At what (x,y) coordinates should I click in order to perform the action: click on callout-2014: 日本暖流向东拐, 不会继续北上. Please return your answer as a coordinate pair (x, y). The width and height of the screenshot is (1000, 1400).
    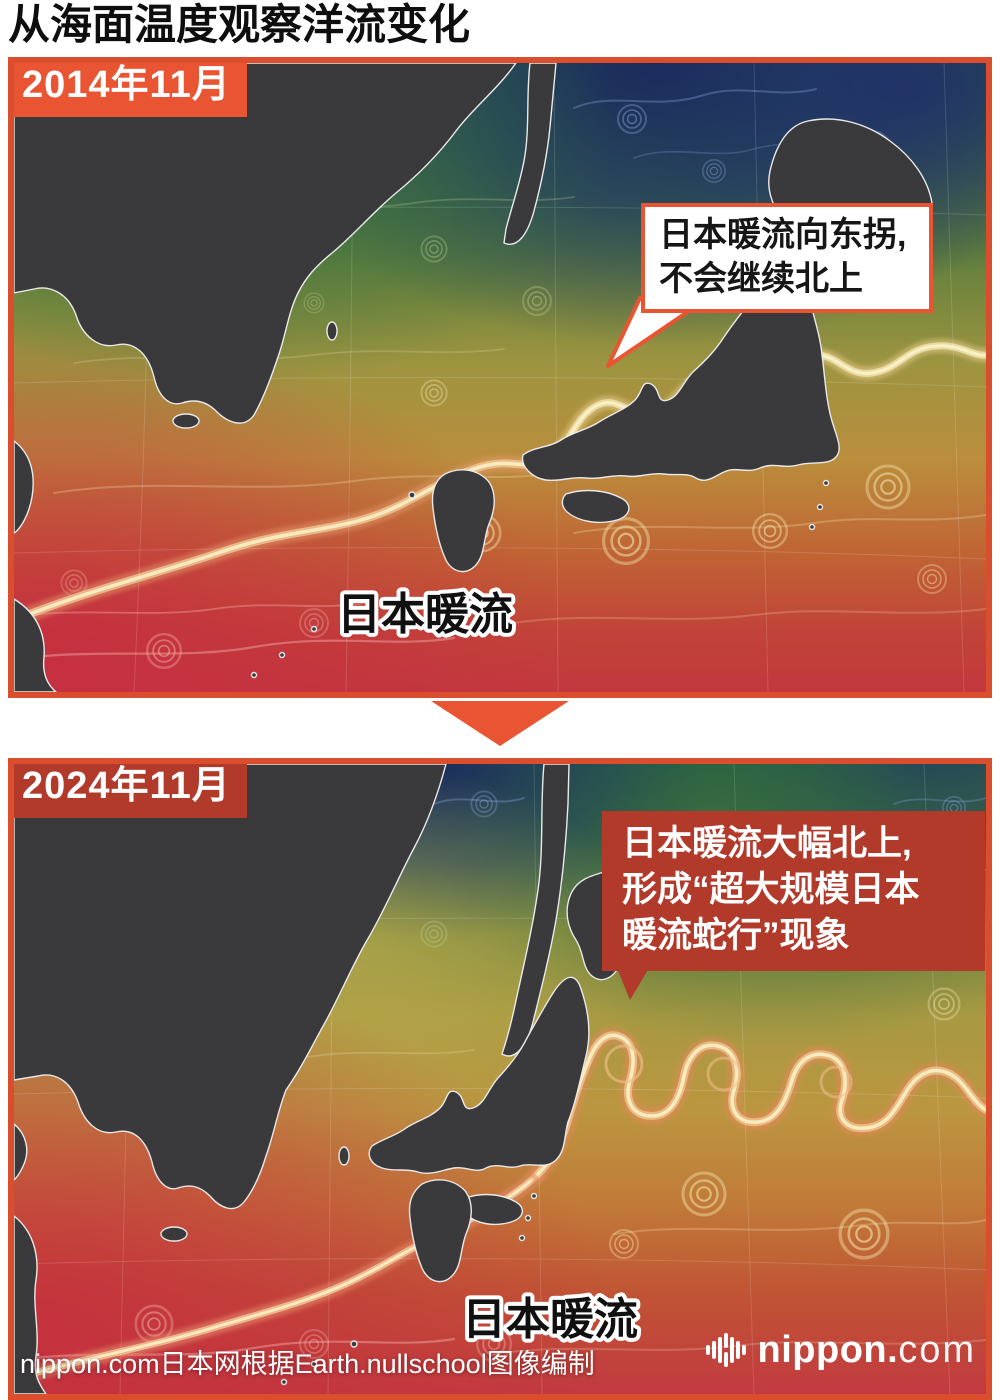
    Looking at the image, I should click on (787, 258).